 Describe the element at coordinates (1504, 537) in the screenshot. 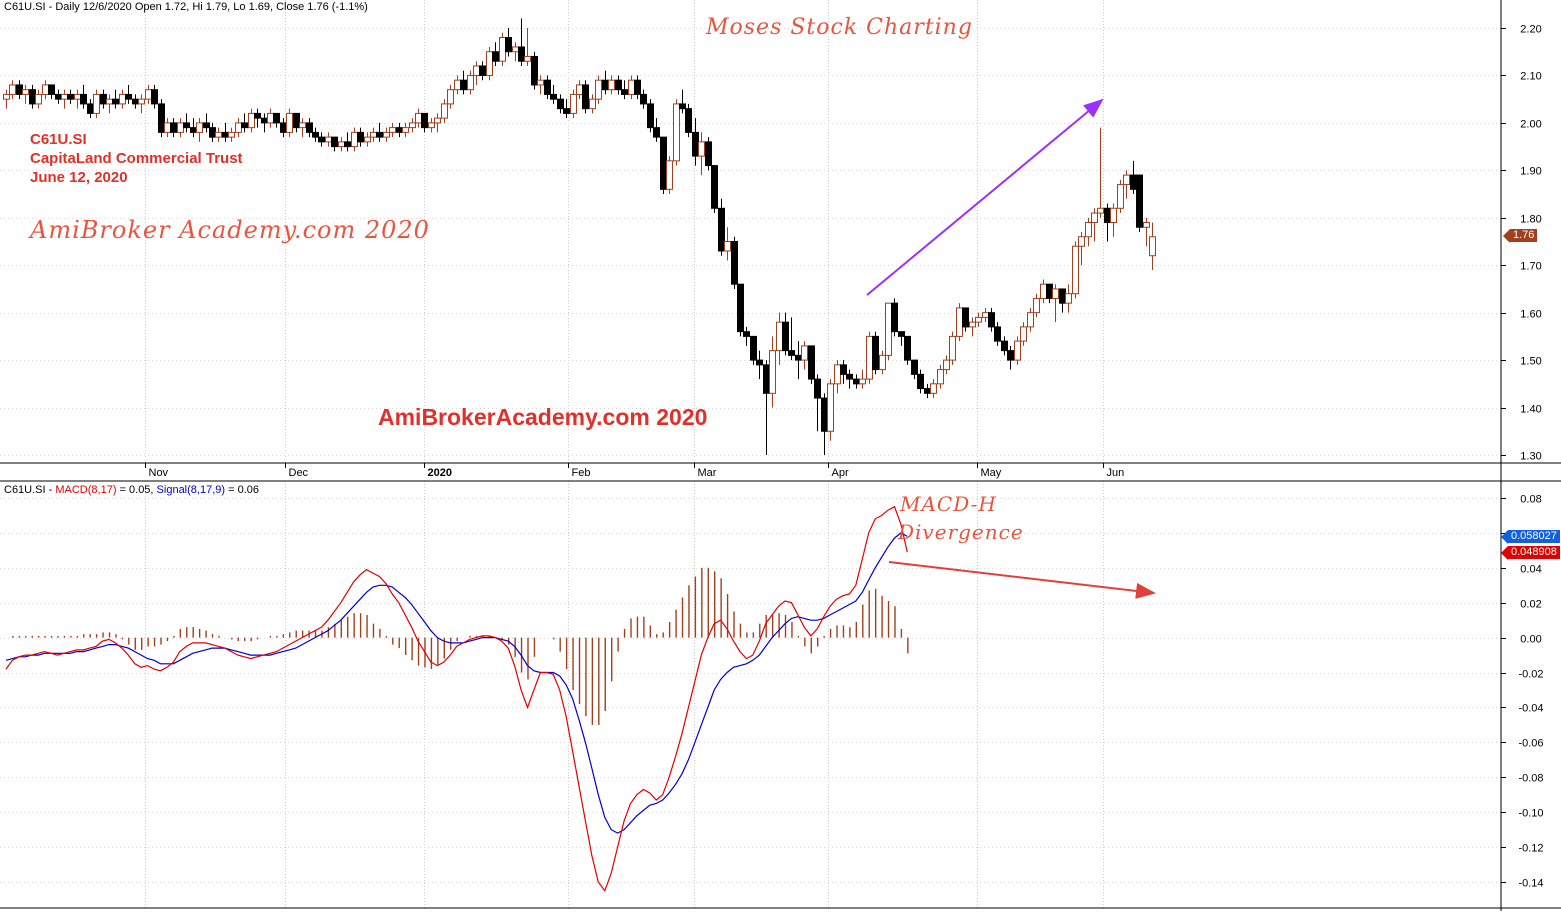

I see `signal-pointer` at that location.